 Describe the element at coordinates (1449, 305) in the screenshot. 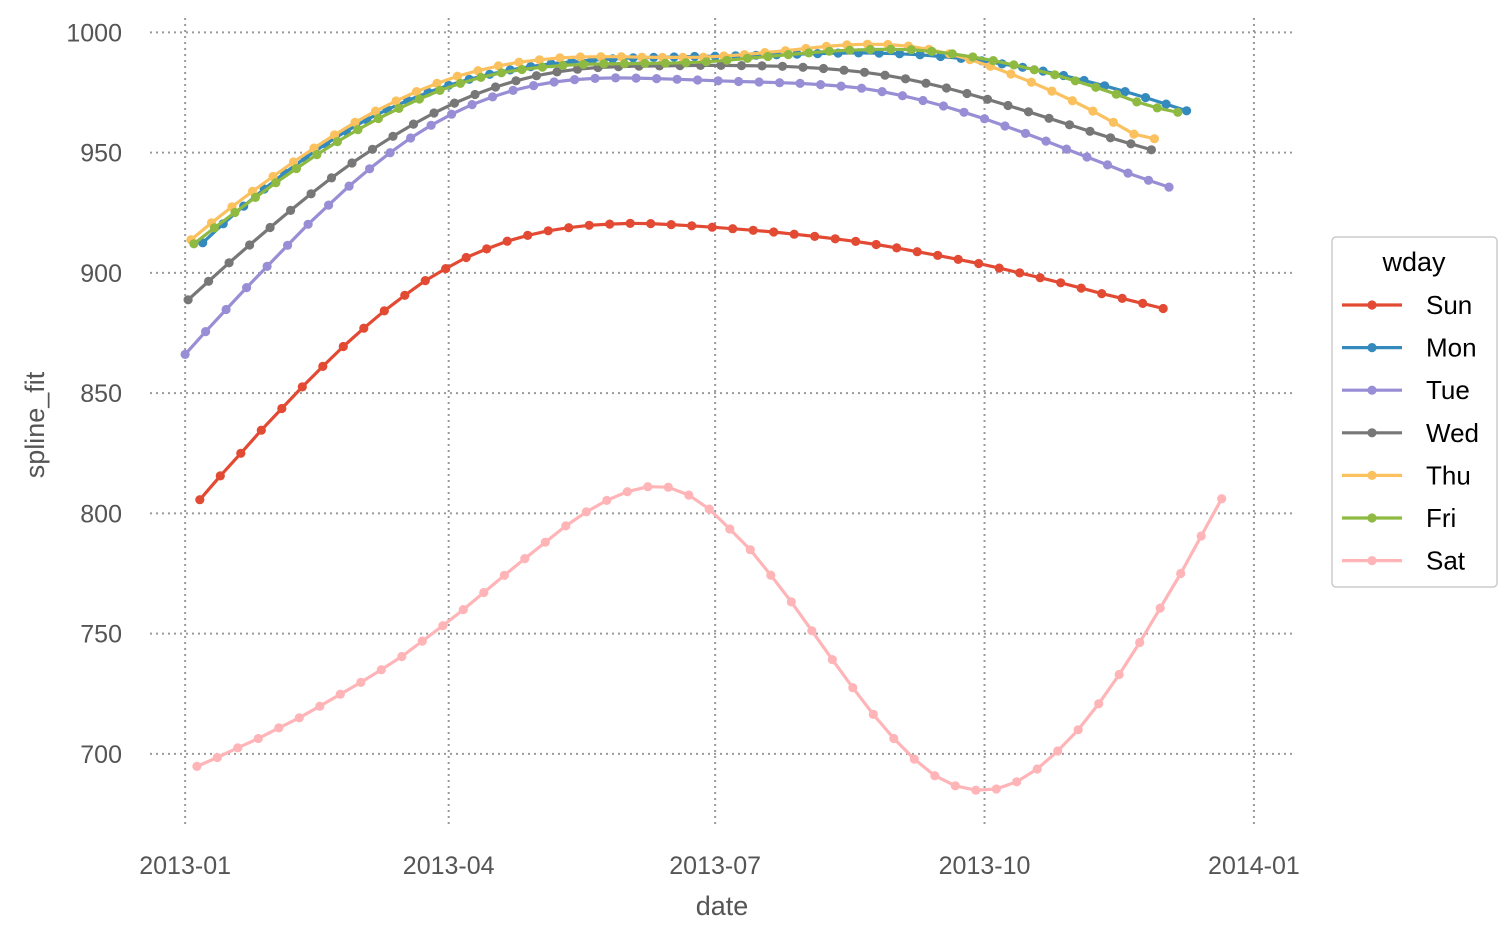

I see `legend-label: Sun` at that location.